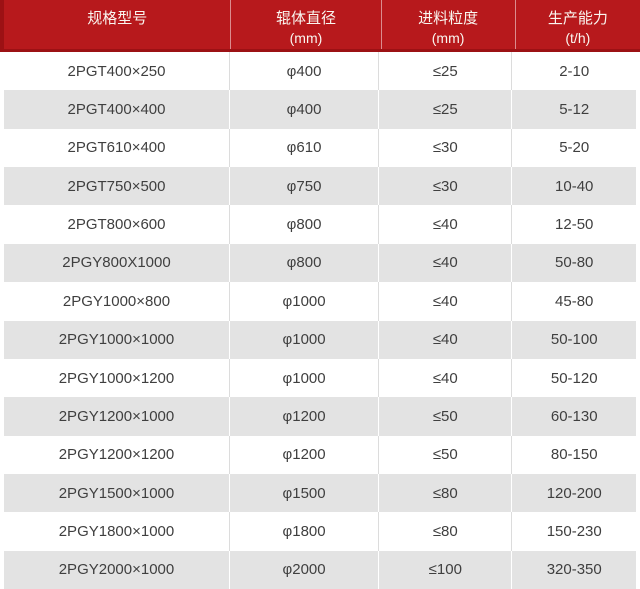  I want to click on column-header-label: 进料粒度, so click(448, 18).